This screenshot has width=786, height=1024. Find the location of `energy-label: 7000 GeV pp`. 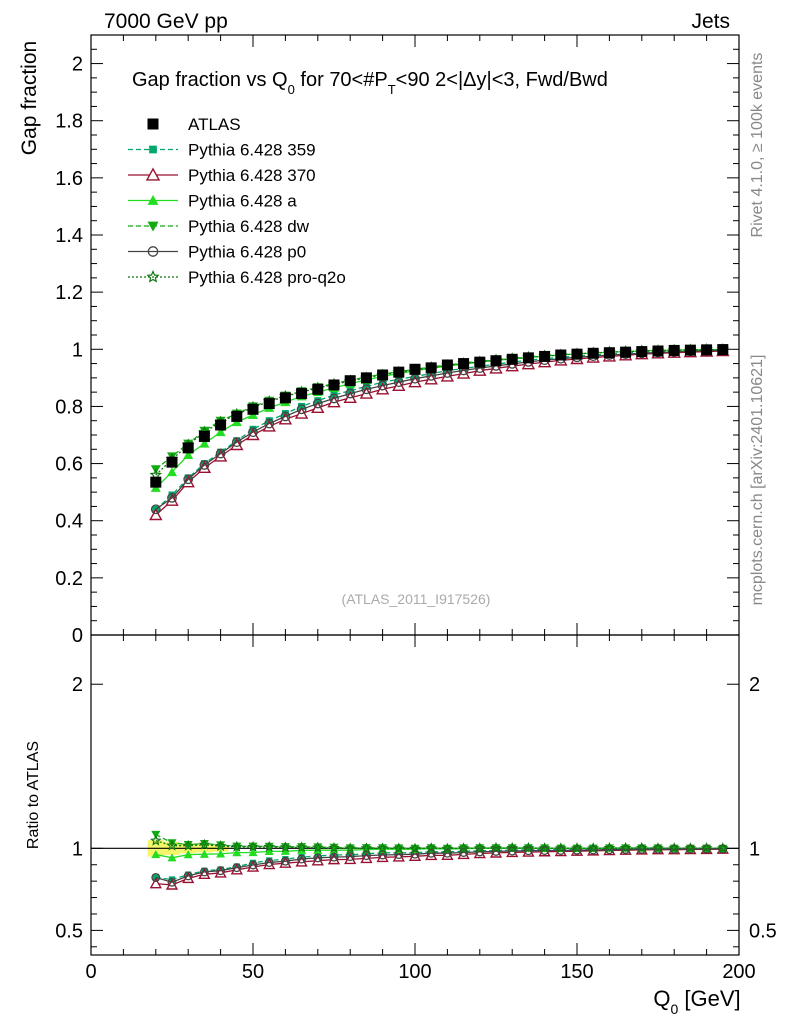

energy-label: 7000 GeV pp is located at coordinates (166, 21).